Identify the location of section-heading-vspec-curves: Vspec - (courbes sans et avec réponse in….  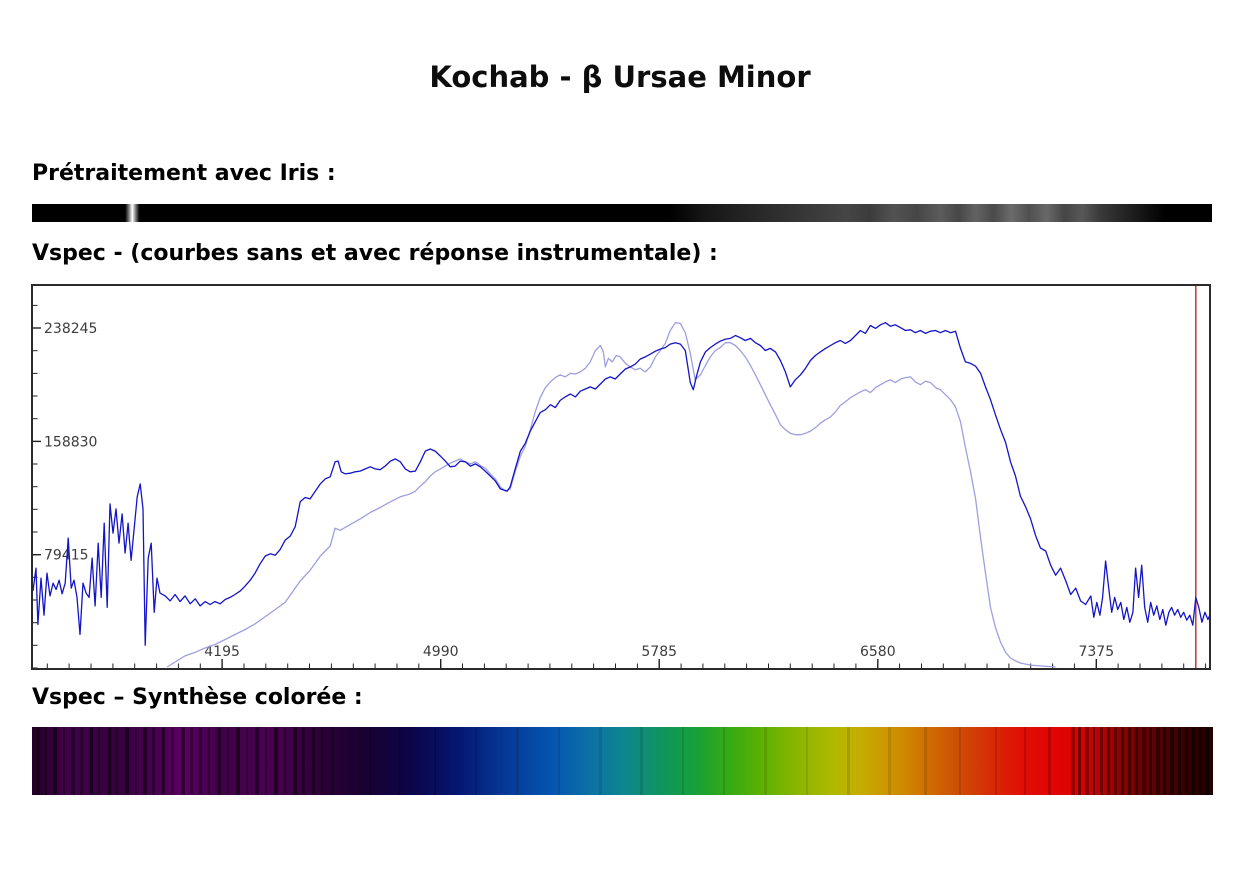
(375, 253).